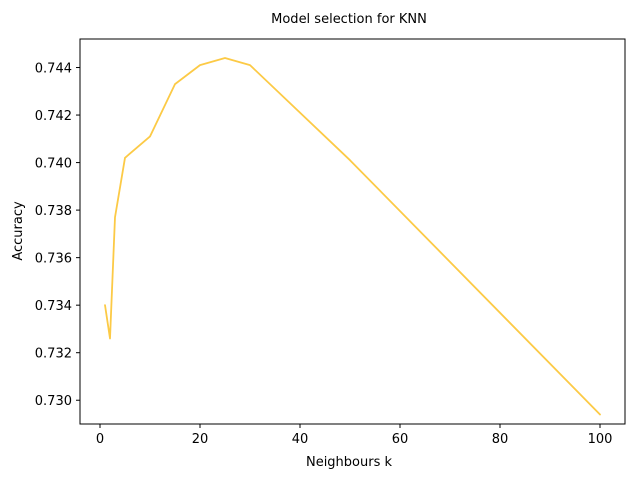 Image resolution: width=642 pixels, height=481 pixels. Describe the element at coordinates (100, 439) in the screenshot. I see `x-tick-label: 0` at that location.